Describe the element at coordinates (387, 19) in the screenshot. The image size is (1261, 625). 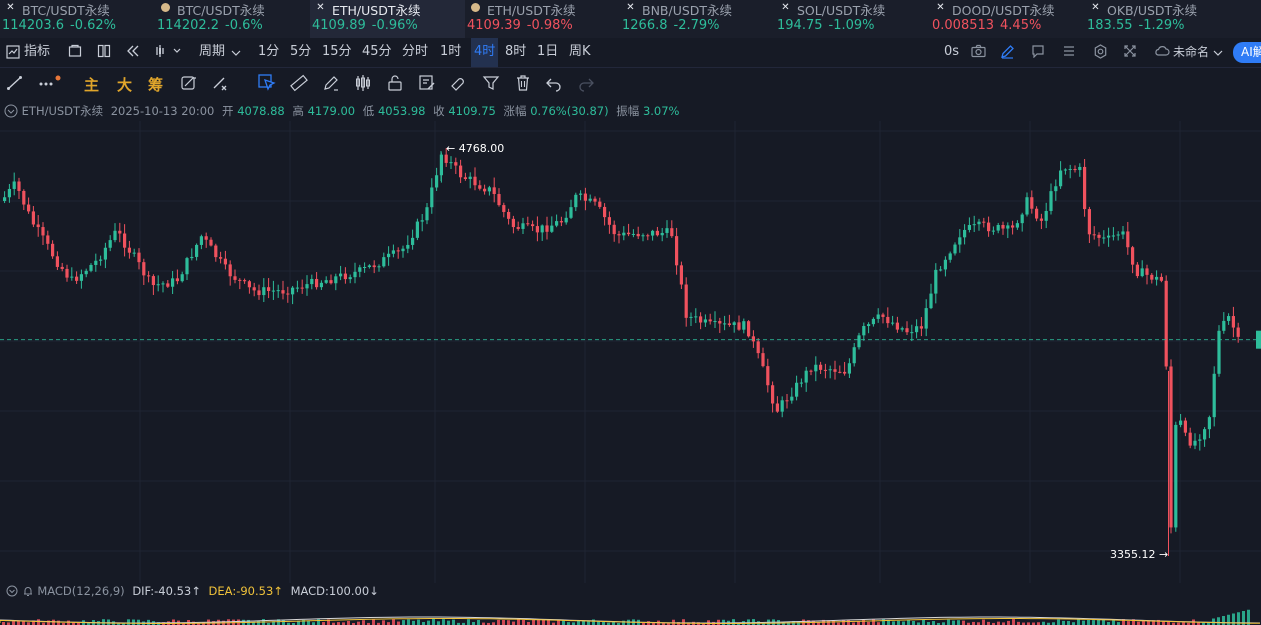
I see `ticker-item: ✕ ETH/USDT永续 4109.89 -0.96%` at that location.